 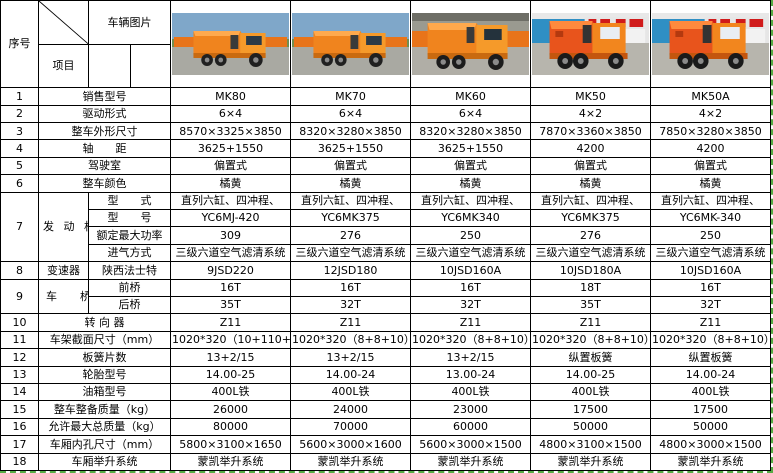 I want to click on row-item-label: 轴 距, so click(x=104, y=148).